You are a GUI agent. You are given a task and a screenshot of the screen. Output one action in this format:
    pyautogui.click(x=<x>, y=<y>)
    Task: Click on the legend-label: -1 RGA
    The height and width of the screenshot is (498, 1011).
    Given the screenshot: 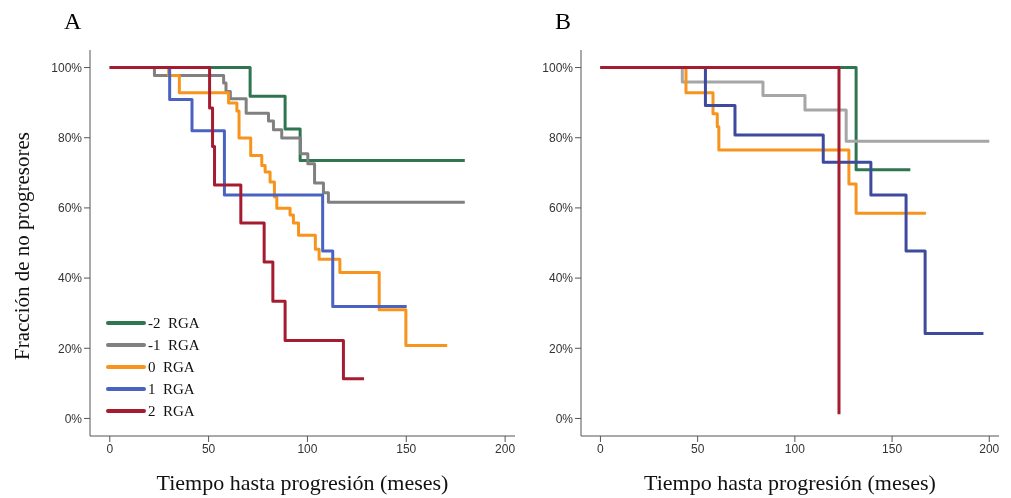 What is the action you would take?
    pyautogui.click(x=174, y=345)
    